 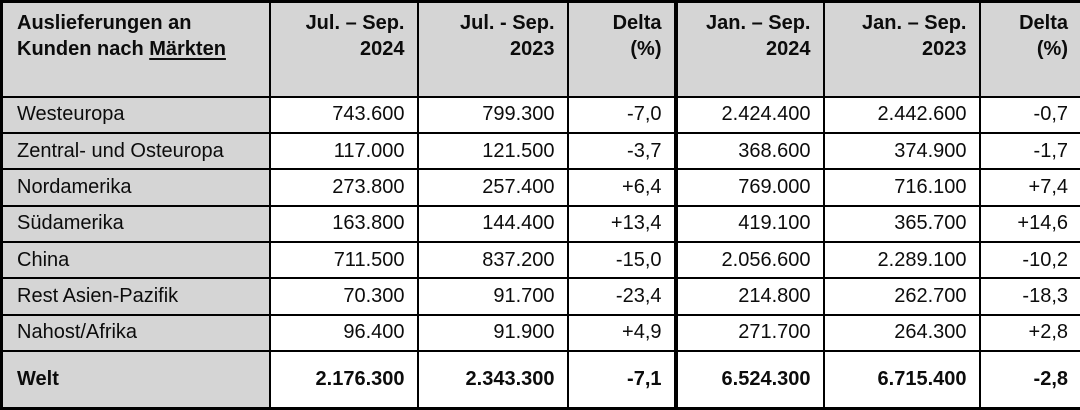 I want to click on cell-delta-q3: +4,9, so click(x=621, y=332).